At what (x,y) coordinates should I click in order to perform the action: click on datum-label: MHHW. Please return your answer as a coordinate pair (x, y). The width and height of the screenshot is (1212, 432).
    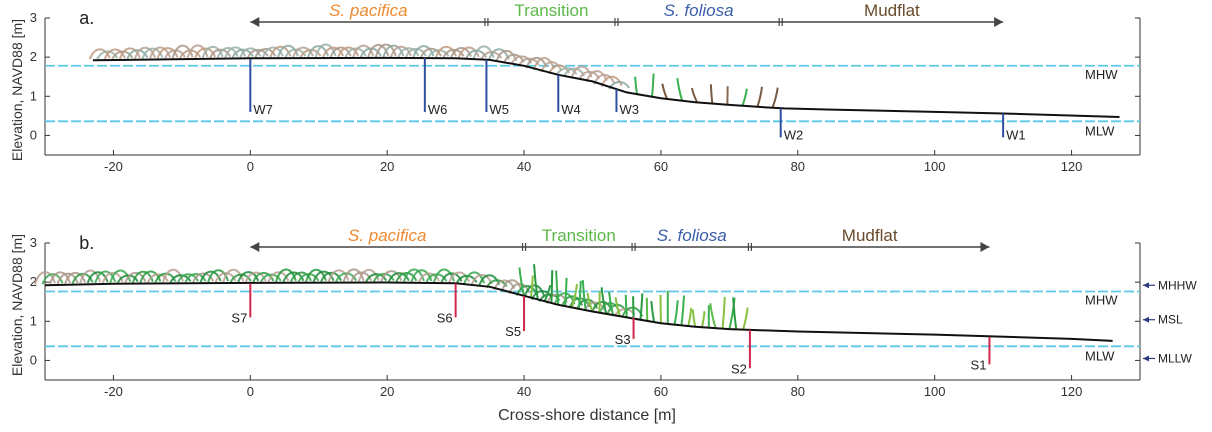
    Looking at the image, I should click on (1177, 285).